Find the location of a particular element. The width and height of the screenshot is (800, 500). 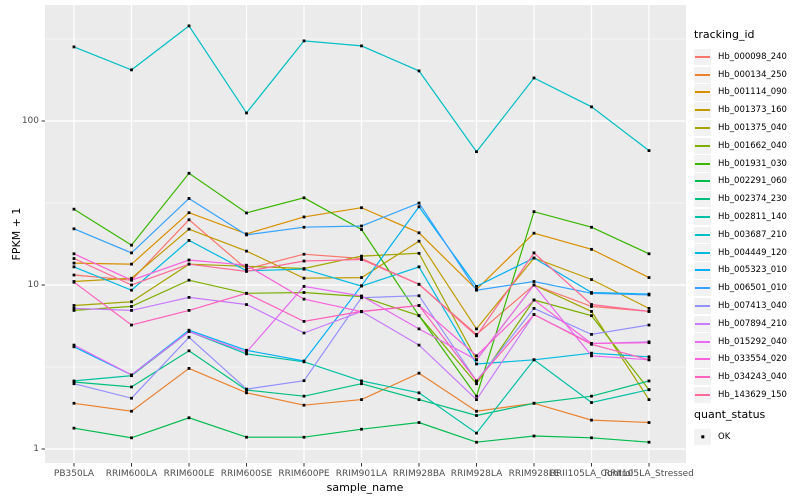

legend-entry-Hb_002374_230: Hb_002374_230 is located at coordinates (740, 199).